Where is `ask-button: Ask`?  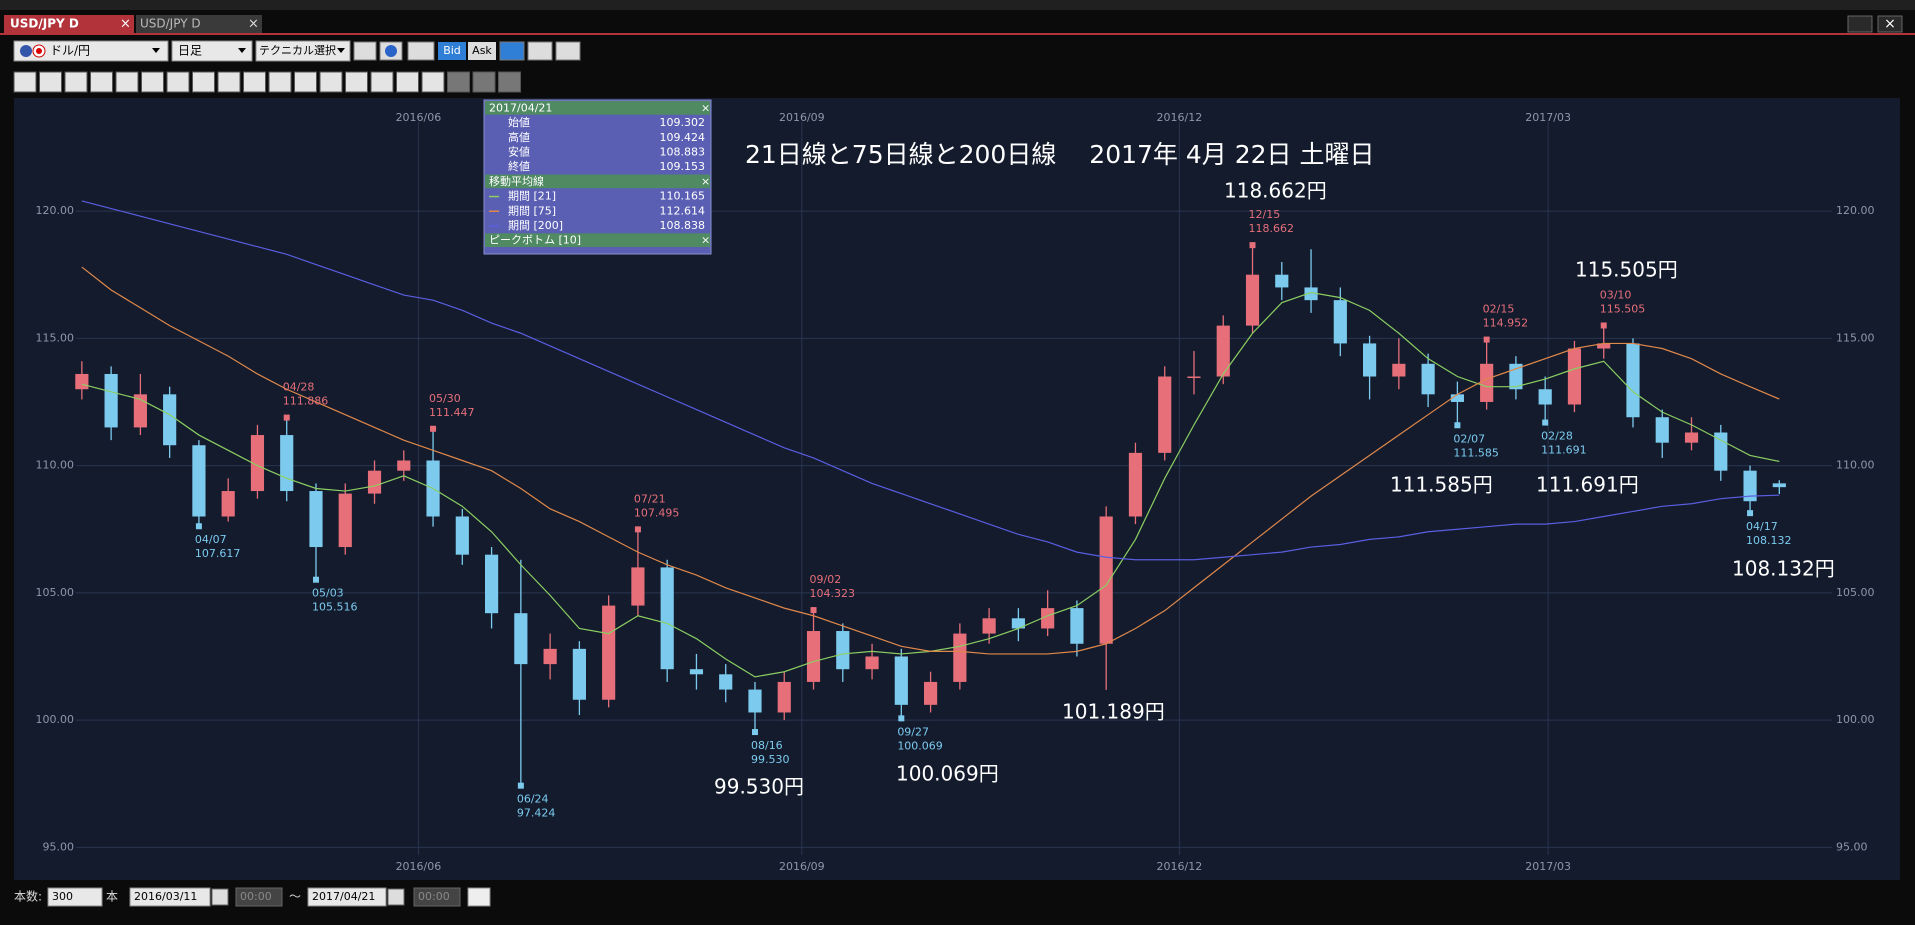 ask-button: Ask is located at coordinates (482, 51).